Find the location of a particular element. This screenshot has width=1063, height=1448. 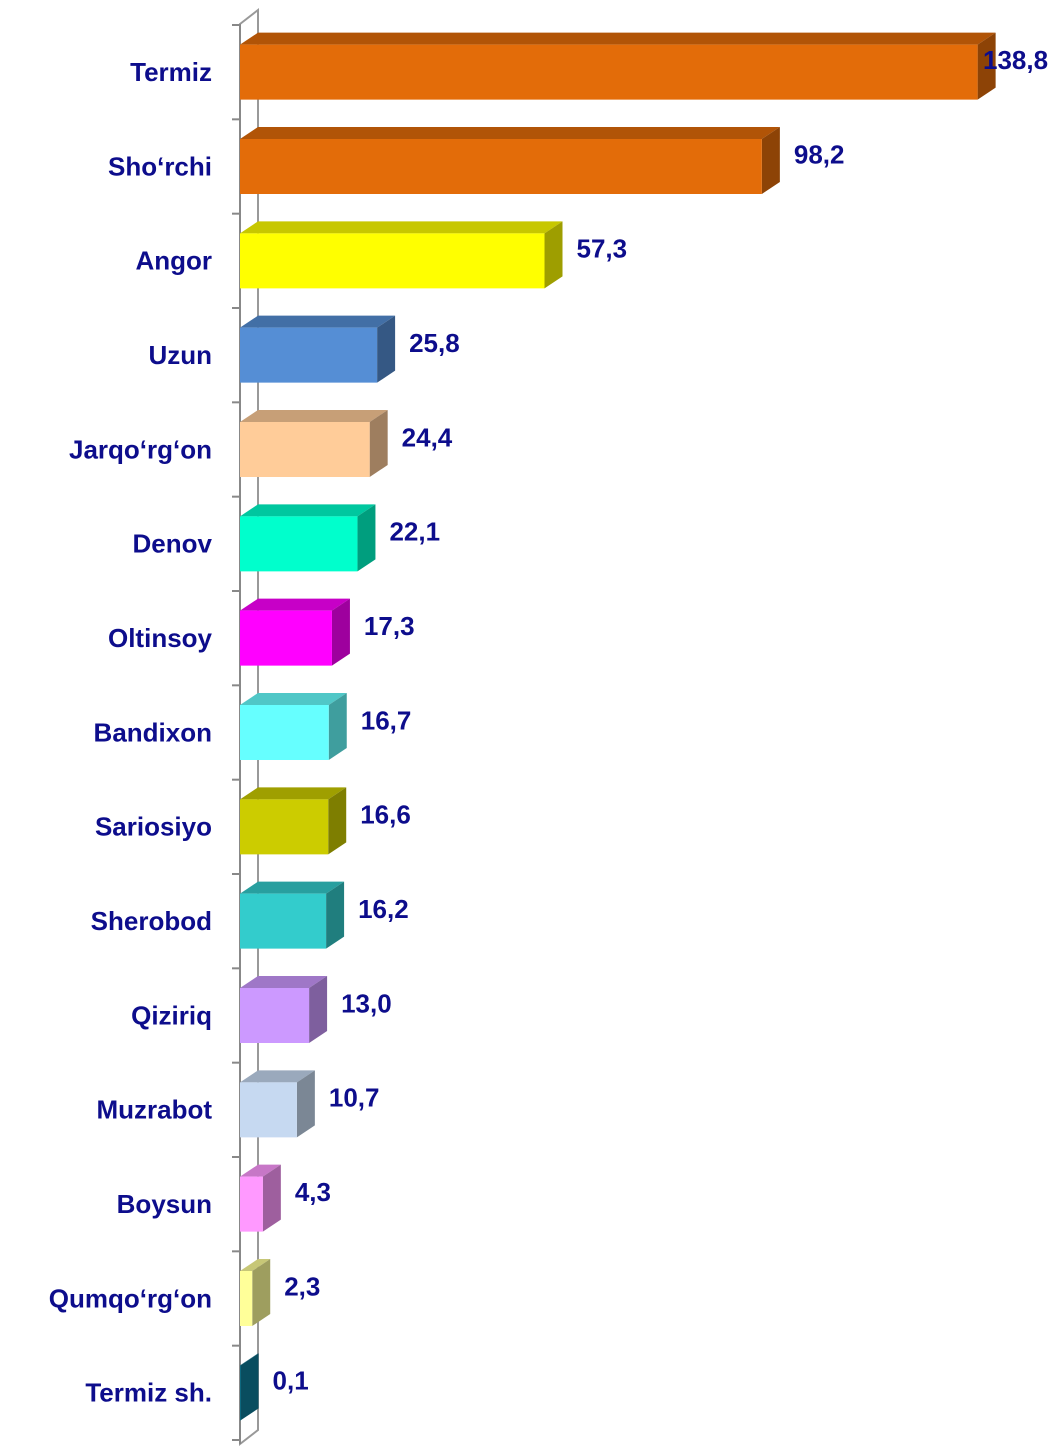

y-tick-label: Boysun is located at coordinates (164, 1204).